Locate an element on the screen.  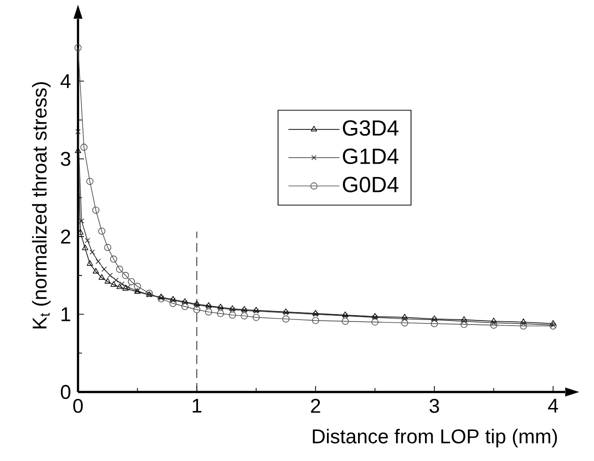
x-tick-label: 3 is located at coordinates (435, 405).